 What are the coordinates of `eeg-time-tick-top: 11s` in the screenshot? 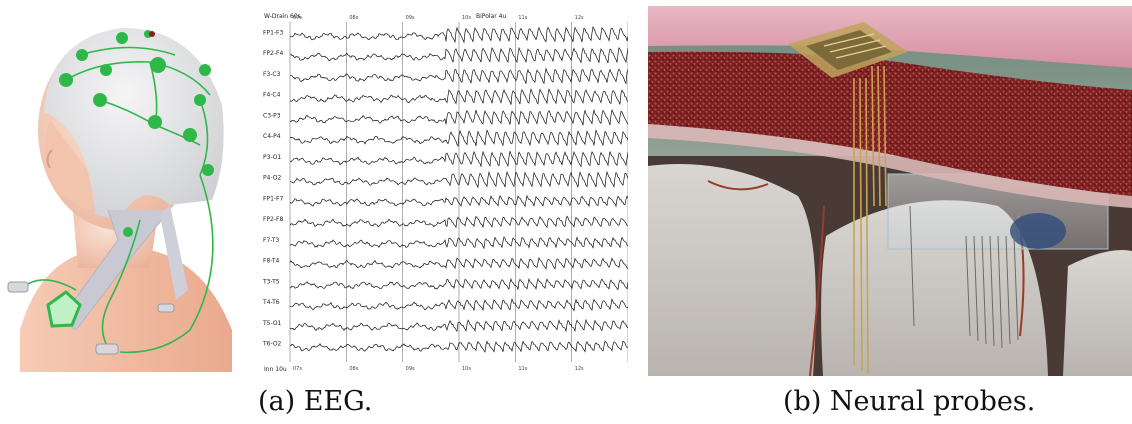 It's located at (522, 18).